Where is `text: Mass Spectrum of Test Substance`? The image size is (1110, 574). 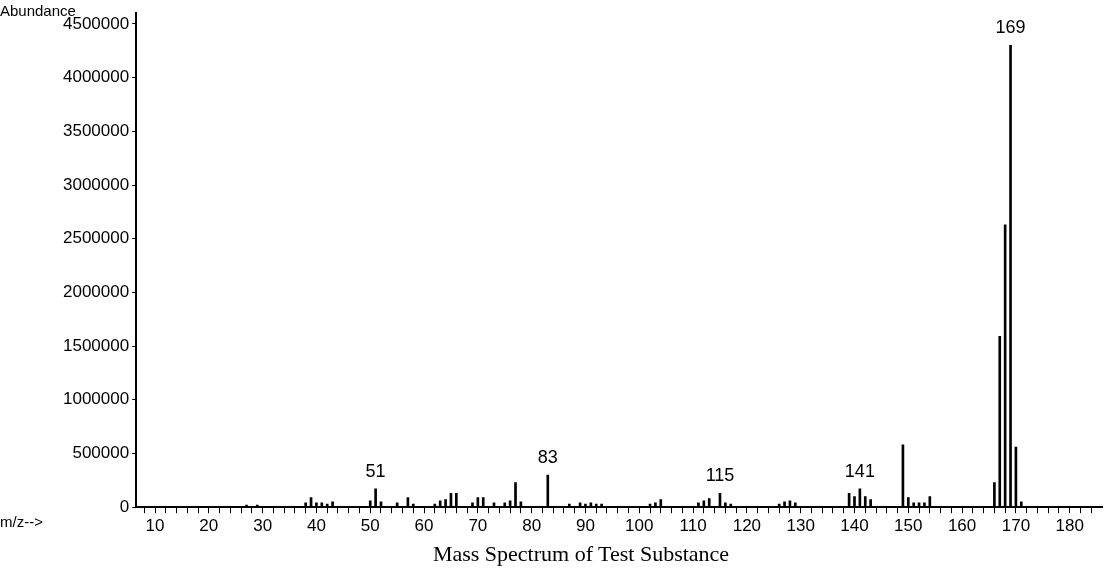 text: Mass Spectrum of Test Substance is located at coordinates (581, 553).